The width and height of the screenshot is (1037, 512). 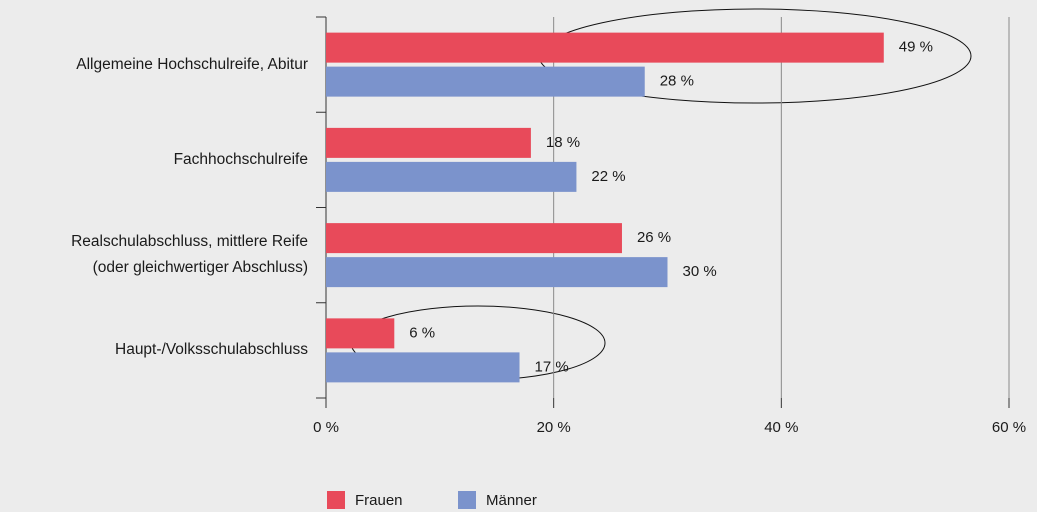 I want to click on value-label: 28 %, so click(x=677, y=81).